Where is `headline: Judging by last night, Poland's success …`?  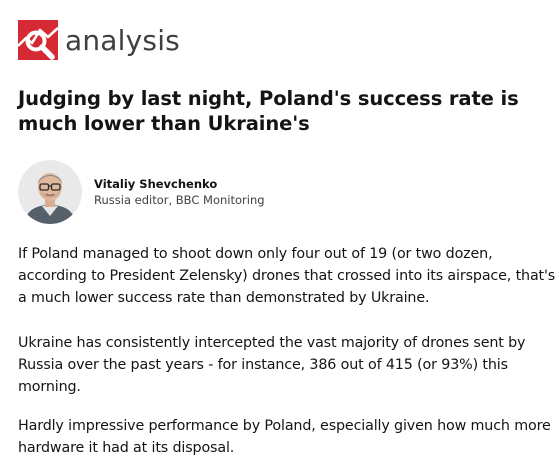
headline: Judging by last night, Poland's success … is located at coordinates (268, 111).